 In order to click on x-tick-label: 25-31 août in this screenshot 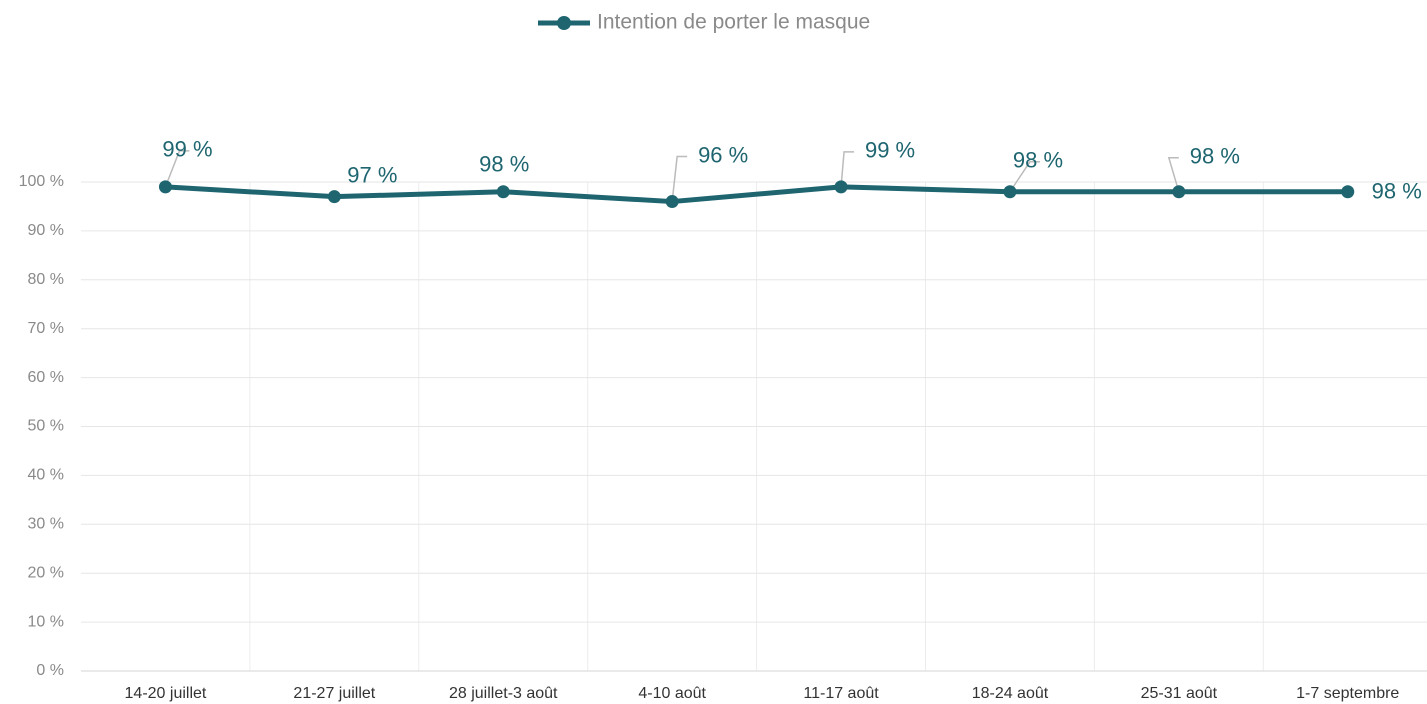, I will do `click(1179, 693)`.